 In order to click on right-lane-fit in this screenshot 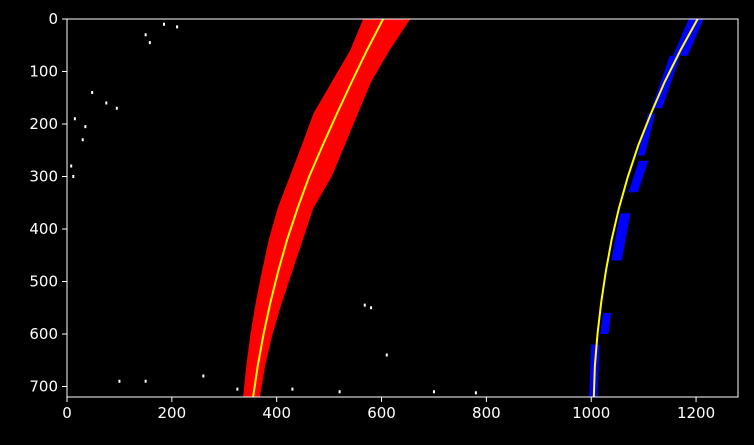, I will do `click(645, 208)`.